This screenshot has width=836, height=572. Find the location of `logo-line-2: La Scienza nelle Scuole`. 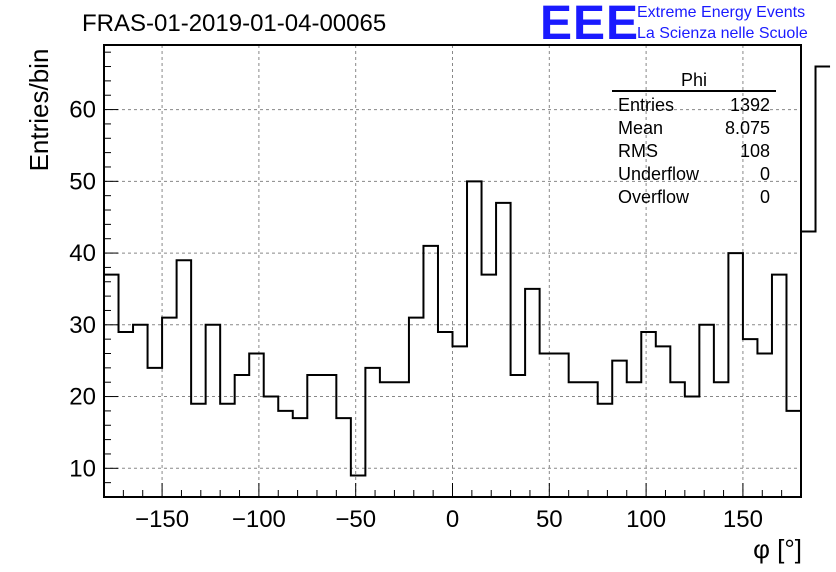

logo-line-2: La Scienza nelle Scuole is located at coordinates (722, 33).